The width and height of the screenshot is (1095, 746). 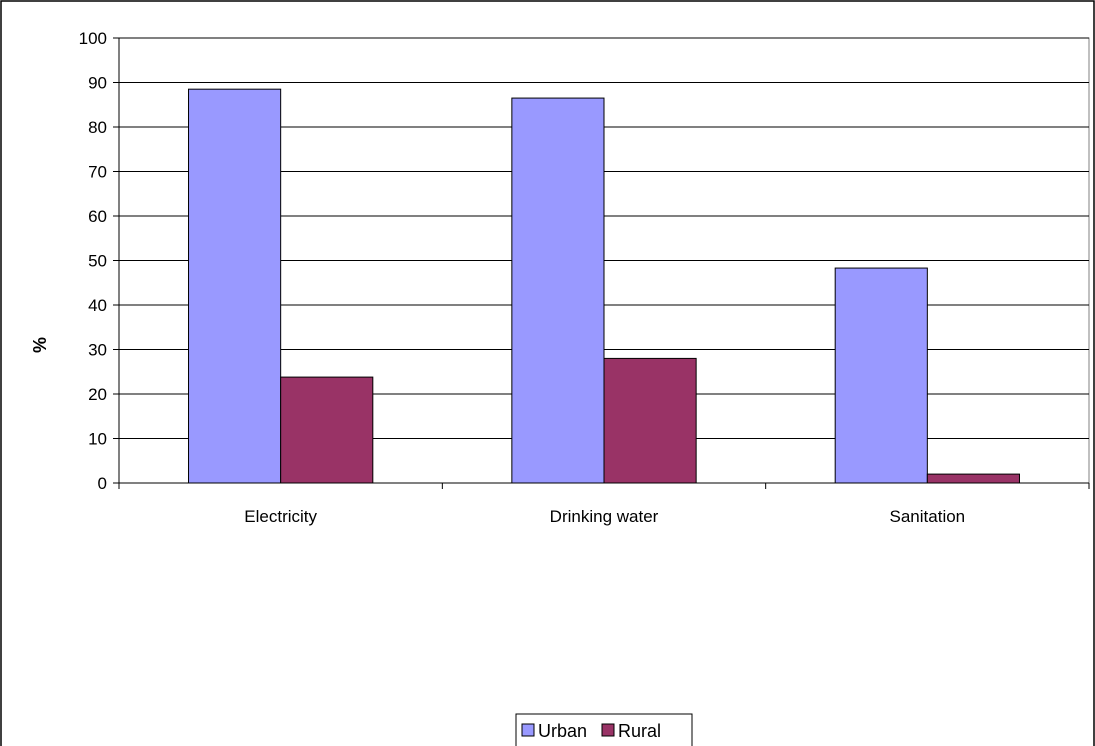 What do you see at coordinates (280, 516) in the screenshot?
I see `x-category-label: Electricity` at bounding box center [280, 516].